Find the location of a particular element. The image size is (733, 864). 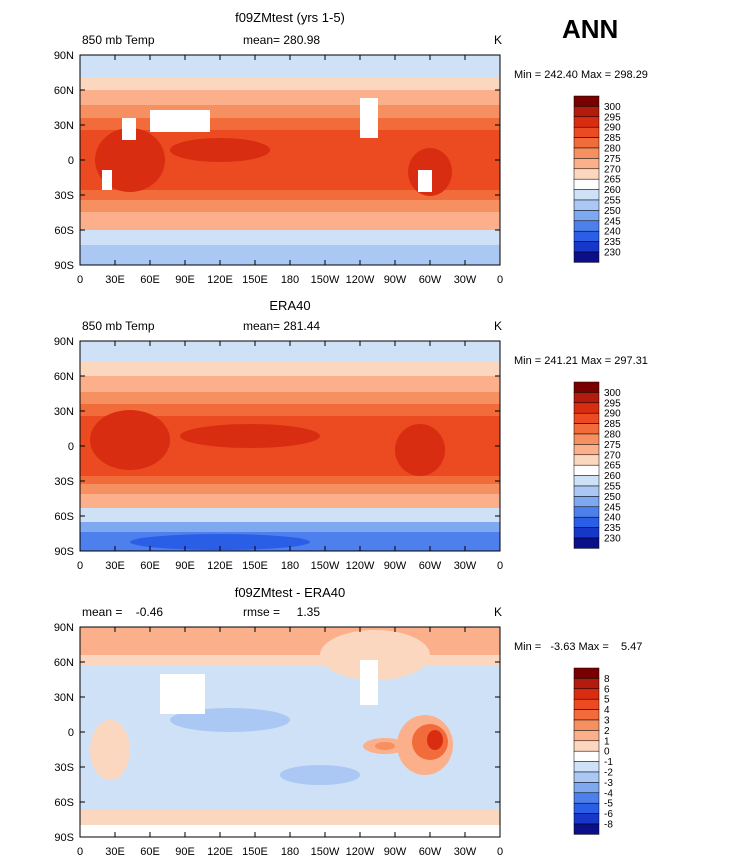

lon-tick-label: 60E is located at coordinates (150, 852).